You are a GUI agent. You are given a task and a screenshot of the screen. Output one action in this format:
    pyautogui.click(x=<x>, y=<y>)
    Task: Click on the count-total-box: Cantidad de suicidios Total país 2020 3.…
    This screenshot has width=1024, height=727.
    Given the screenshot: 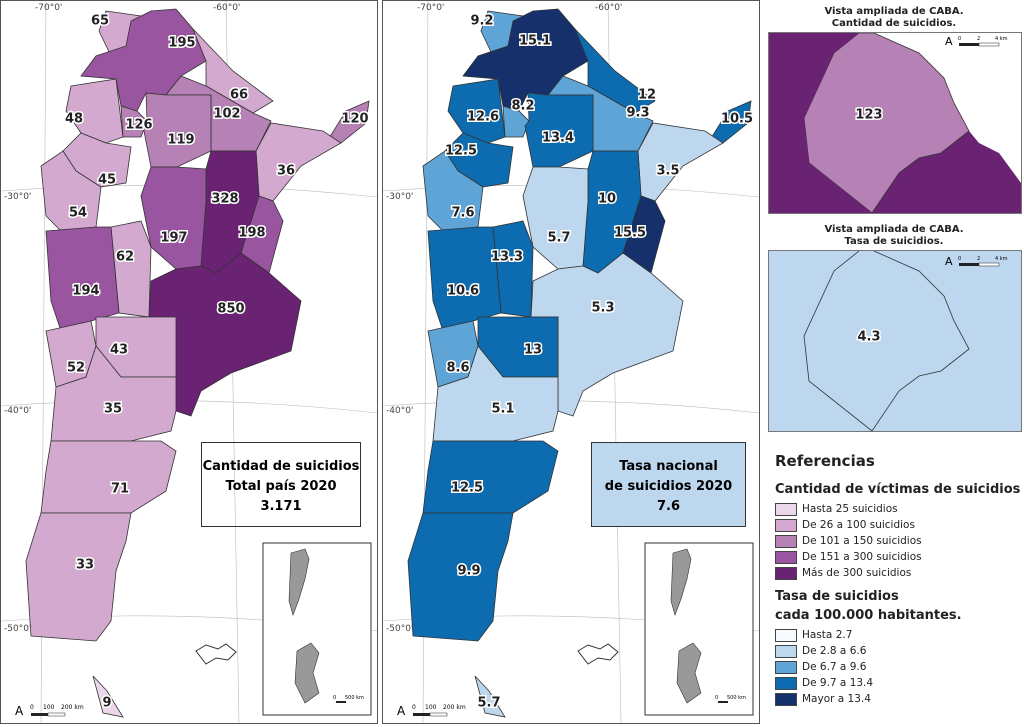 What is the action you would take?
    pyautogui.click(x=281, y=484)
    